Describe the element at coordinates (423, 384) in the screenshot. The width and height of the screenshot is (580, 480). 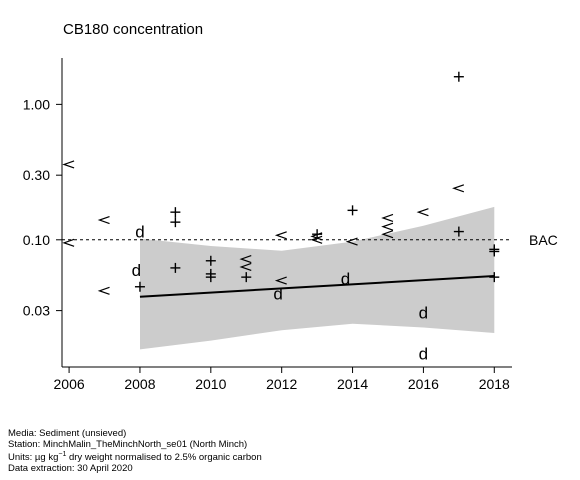
I see `x-tick-label: 2016` at that location.